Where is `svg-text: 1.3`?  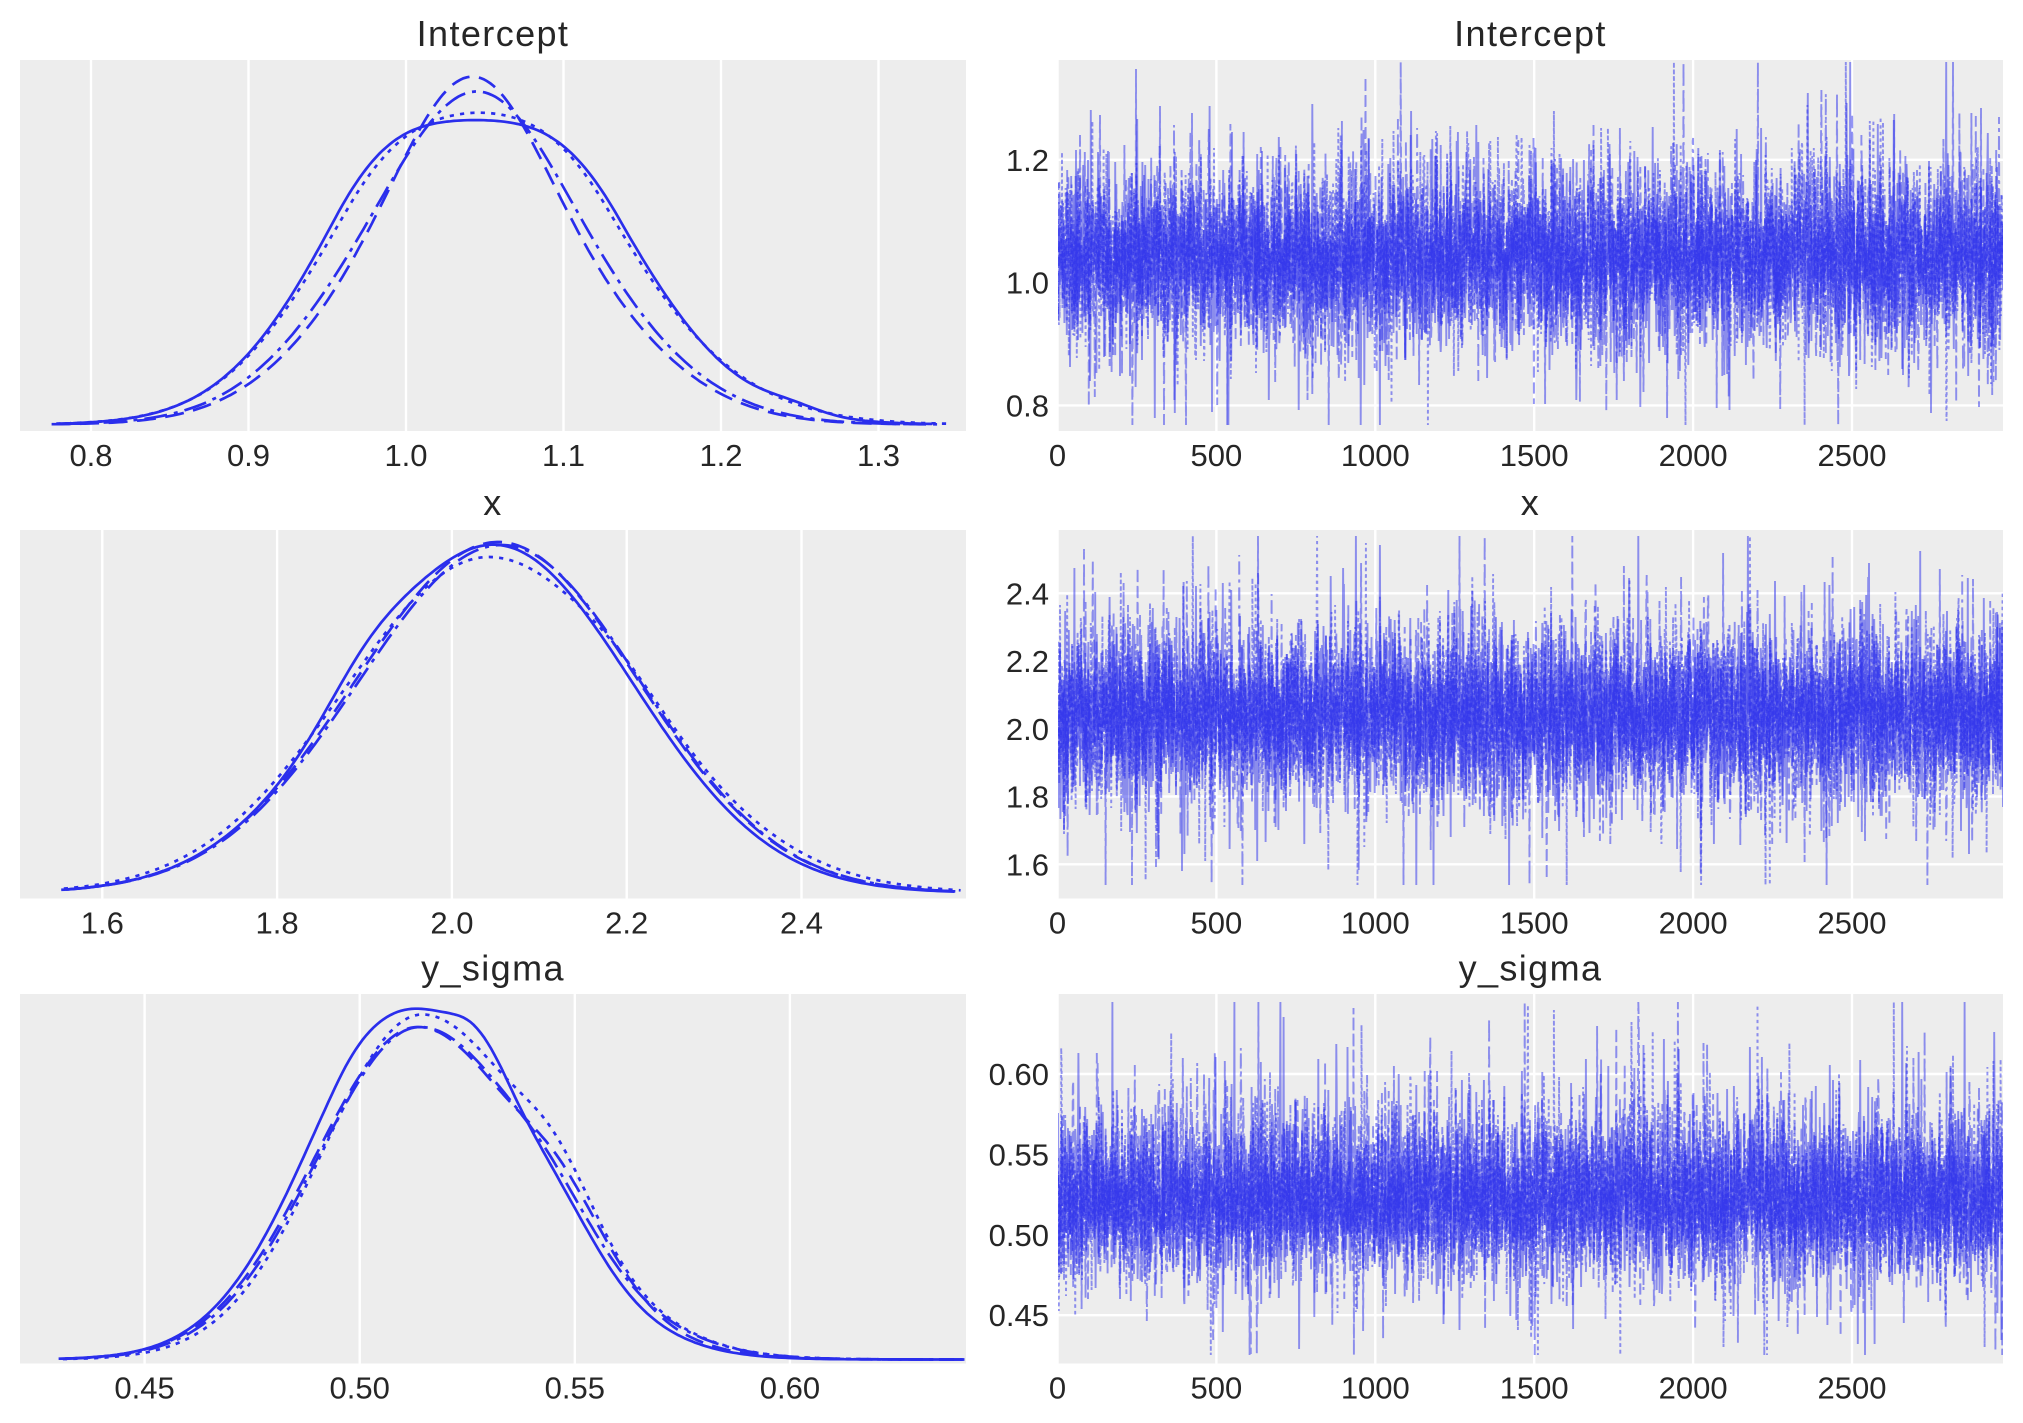 svg-text: 1.3 is located at coordinates (878, 455).